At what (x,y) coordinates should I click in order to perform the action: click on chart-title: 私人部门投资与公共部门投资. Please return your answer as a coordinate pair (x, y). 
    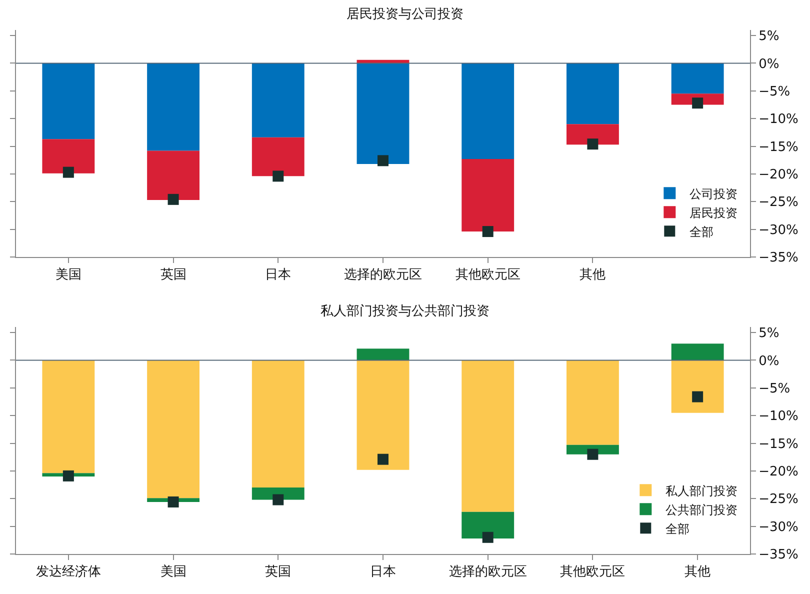
    Looking at the image, I should click on (405, 311).